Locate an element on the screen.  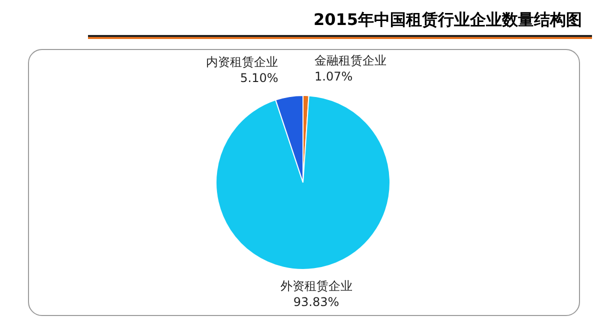
data-label: 1.07% is located at coordinates (333, 77).